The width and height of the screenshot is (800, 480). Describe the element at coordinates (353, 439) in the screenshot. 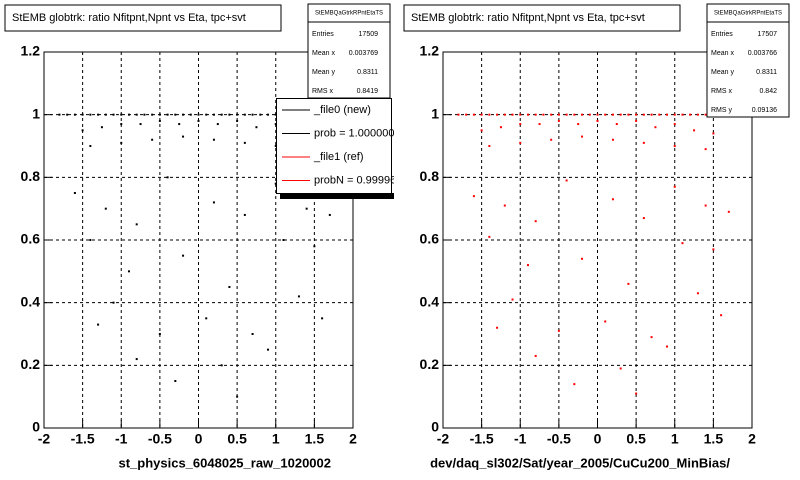

I see `x-tick-label: 2` at that location.